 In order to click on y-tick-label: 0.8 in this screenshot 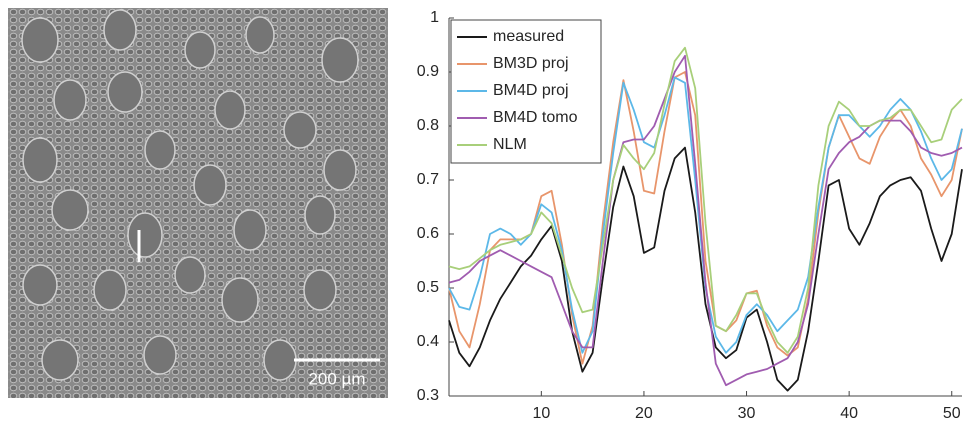, I will do `click(428, 125)`.